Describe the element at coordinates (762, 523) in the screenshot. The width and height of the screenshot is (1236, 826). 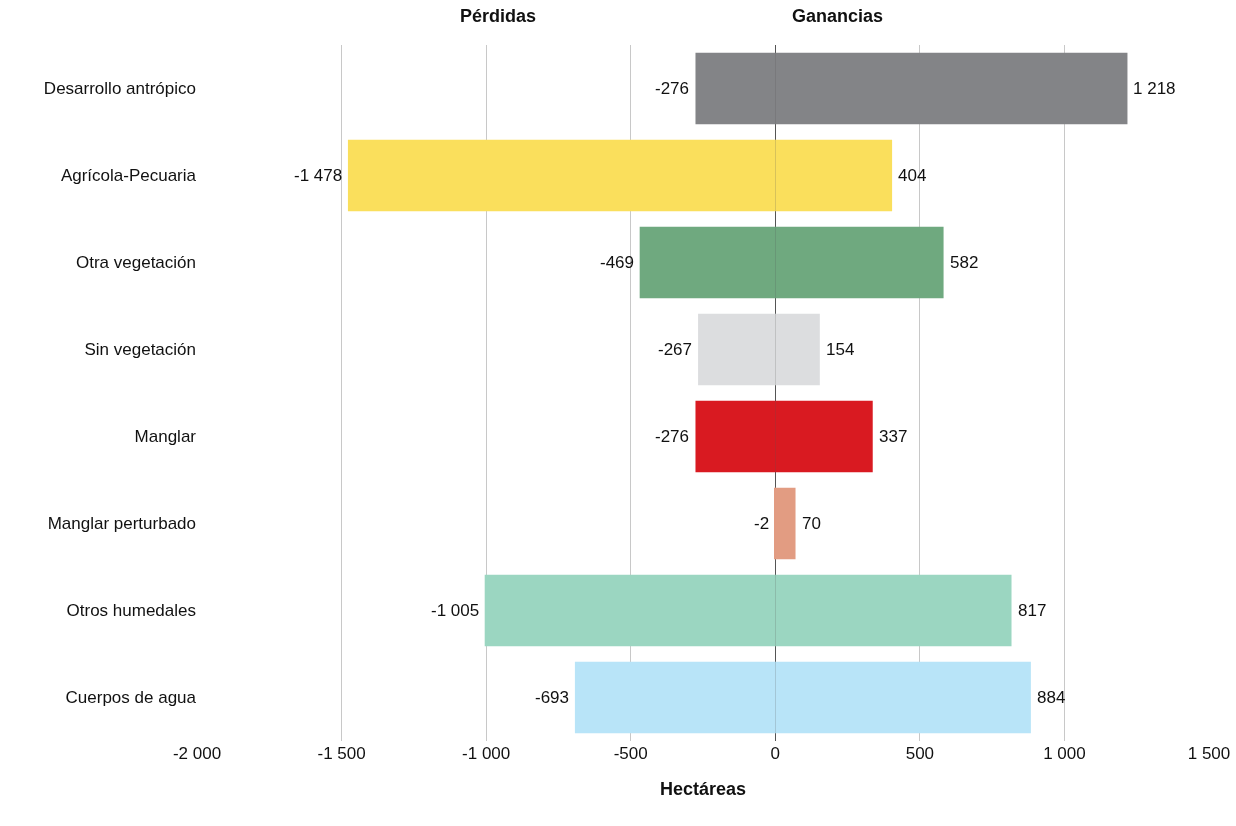
I see `data-label: -2` at that location.